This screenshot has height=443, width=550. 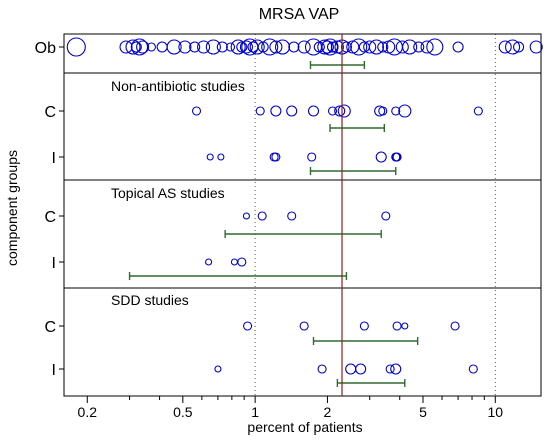 I want to click on x-tick-label: 5, so click(x=423, y=412).